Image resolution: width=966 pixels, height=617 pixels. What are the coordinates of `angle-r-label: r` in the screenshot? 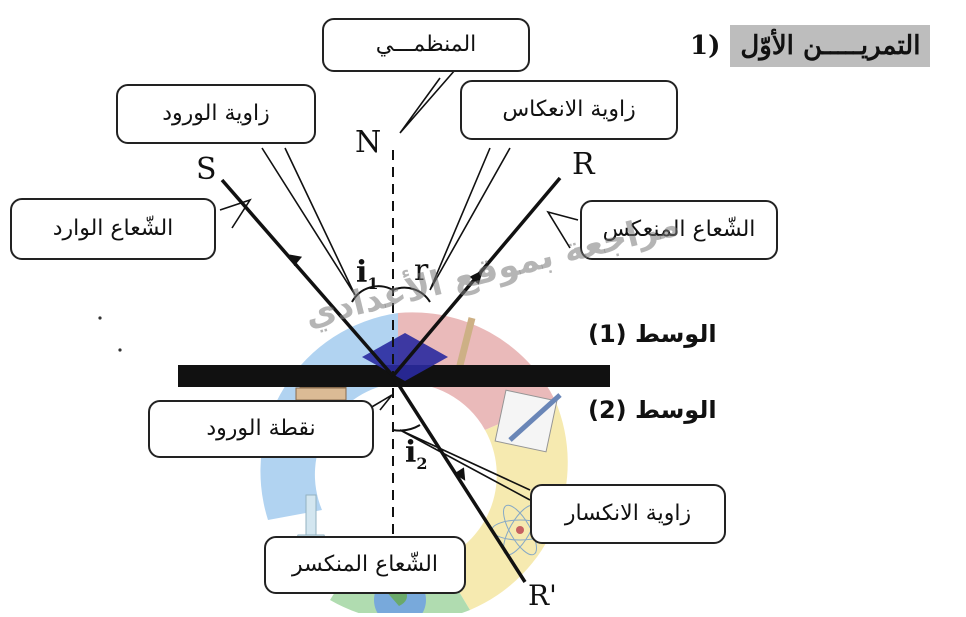 It's located at (421, 270).